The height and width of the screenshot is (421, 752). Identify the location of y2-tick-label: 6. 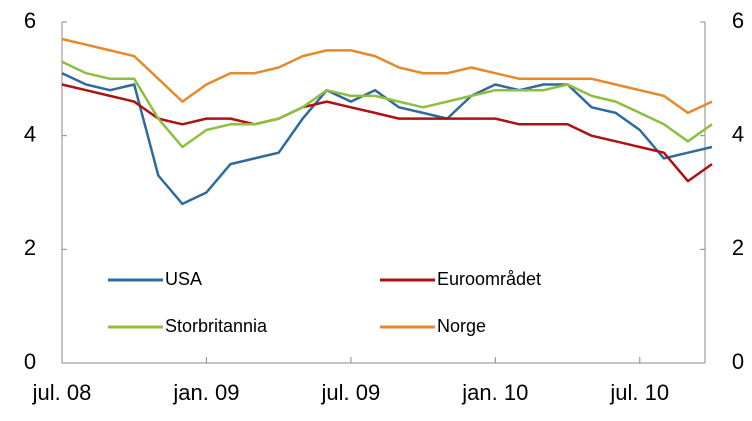
(738, 20).